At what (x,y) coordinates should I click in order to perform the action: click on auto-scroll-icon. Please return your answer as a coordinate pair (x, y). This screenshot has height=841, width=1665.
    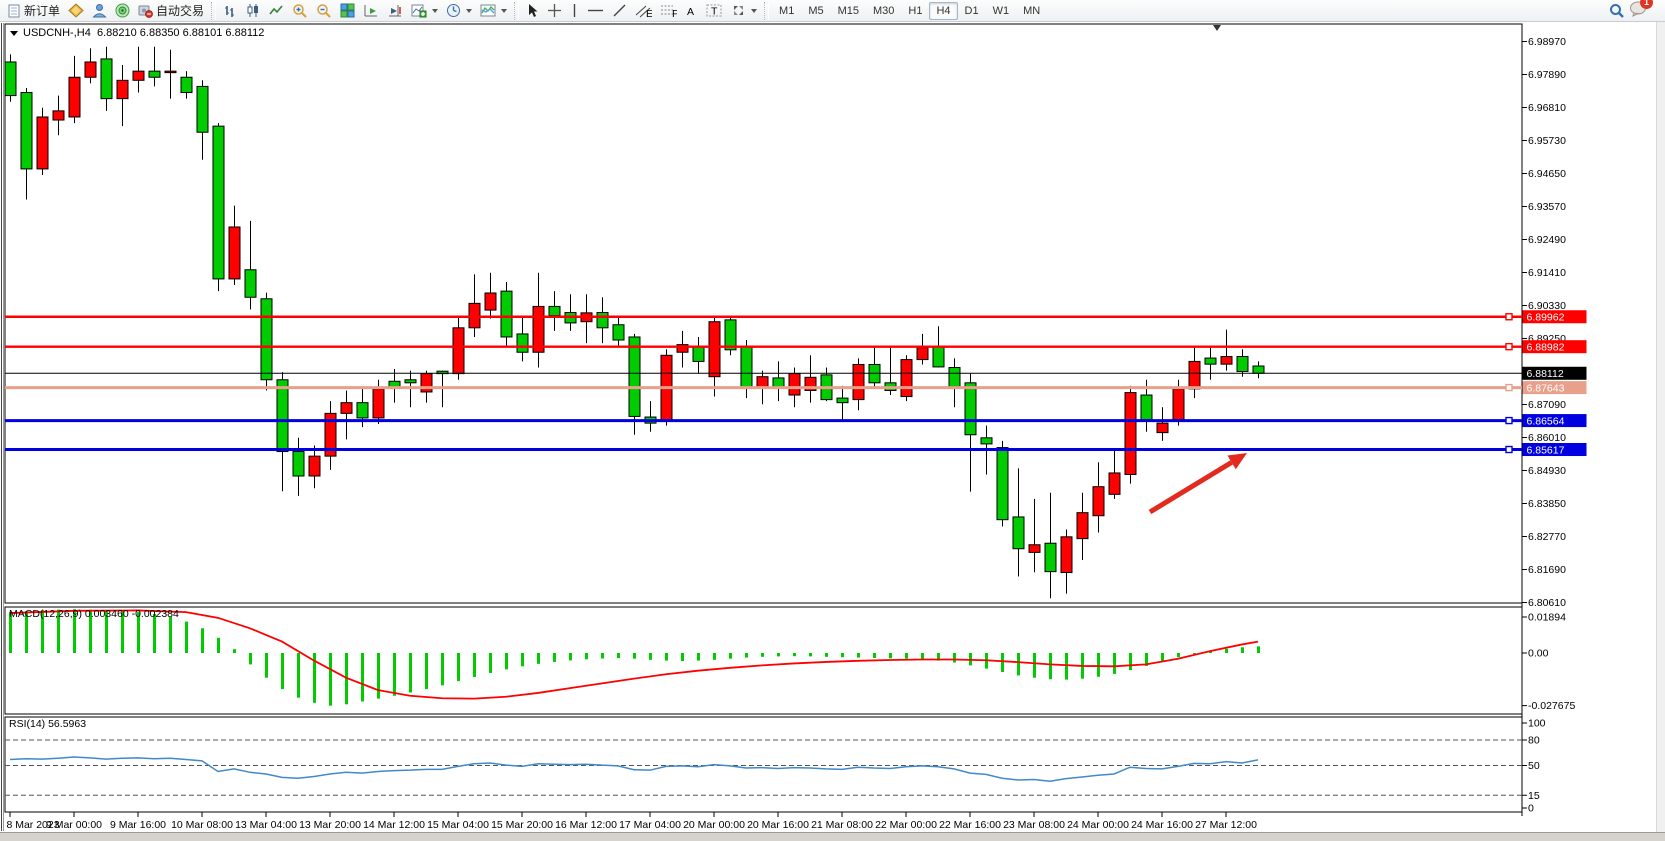
    Looking at the image, I should click on (371, 10).